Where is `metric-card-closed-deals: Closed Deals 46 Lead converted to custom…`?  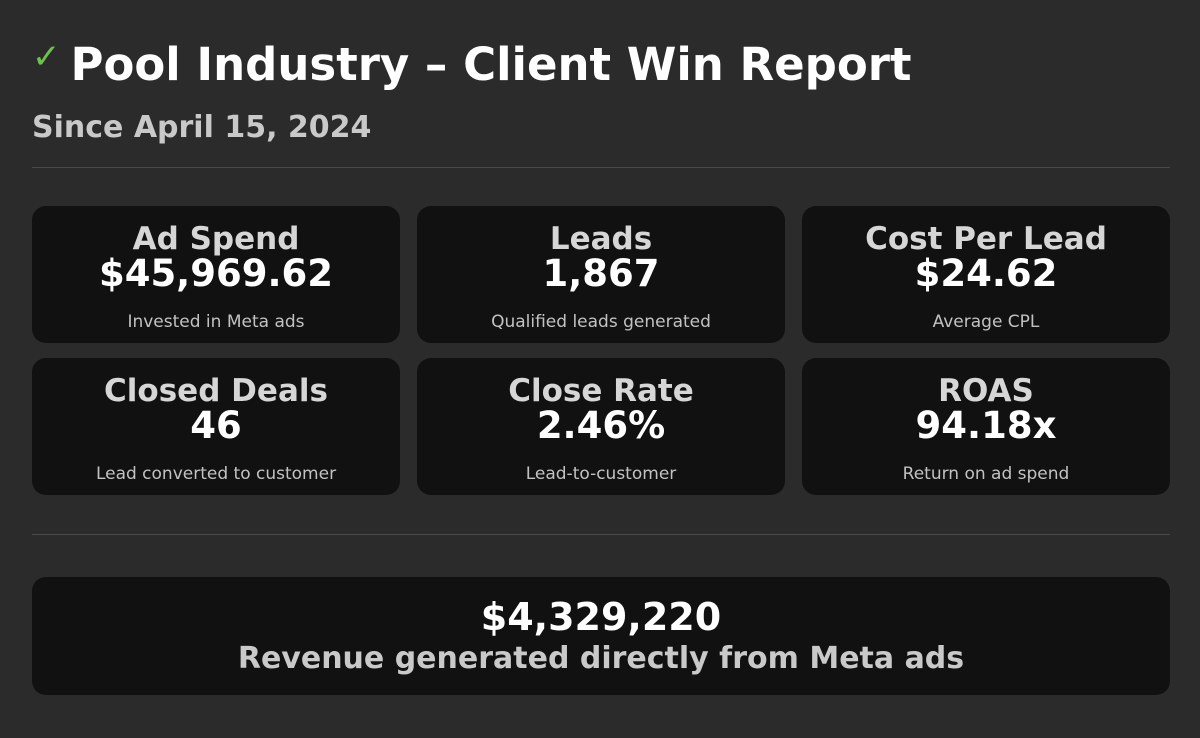 metric-card-closed-deals: Closed Deals 46 Lead converted to custom… is located at coordinates (216, 426).